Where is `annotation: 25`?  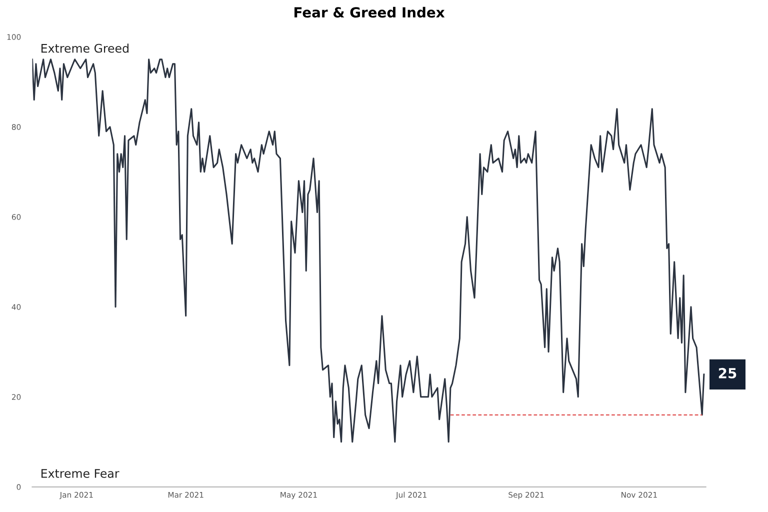
annotation: 25 is located at coordinates (727, 373).